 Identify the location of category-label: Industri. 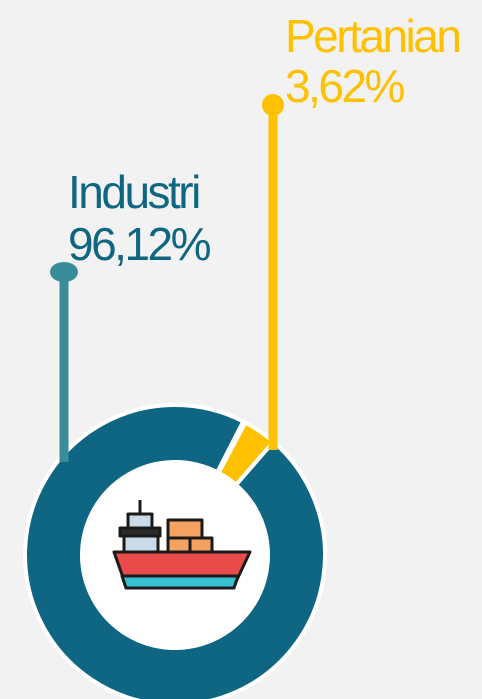
(133, 192).